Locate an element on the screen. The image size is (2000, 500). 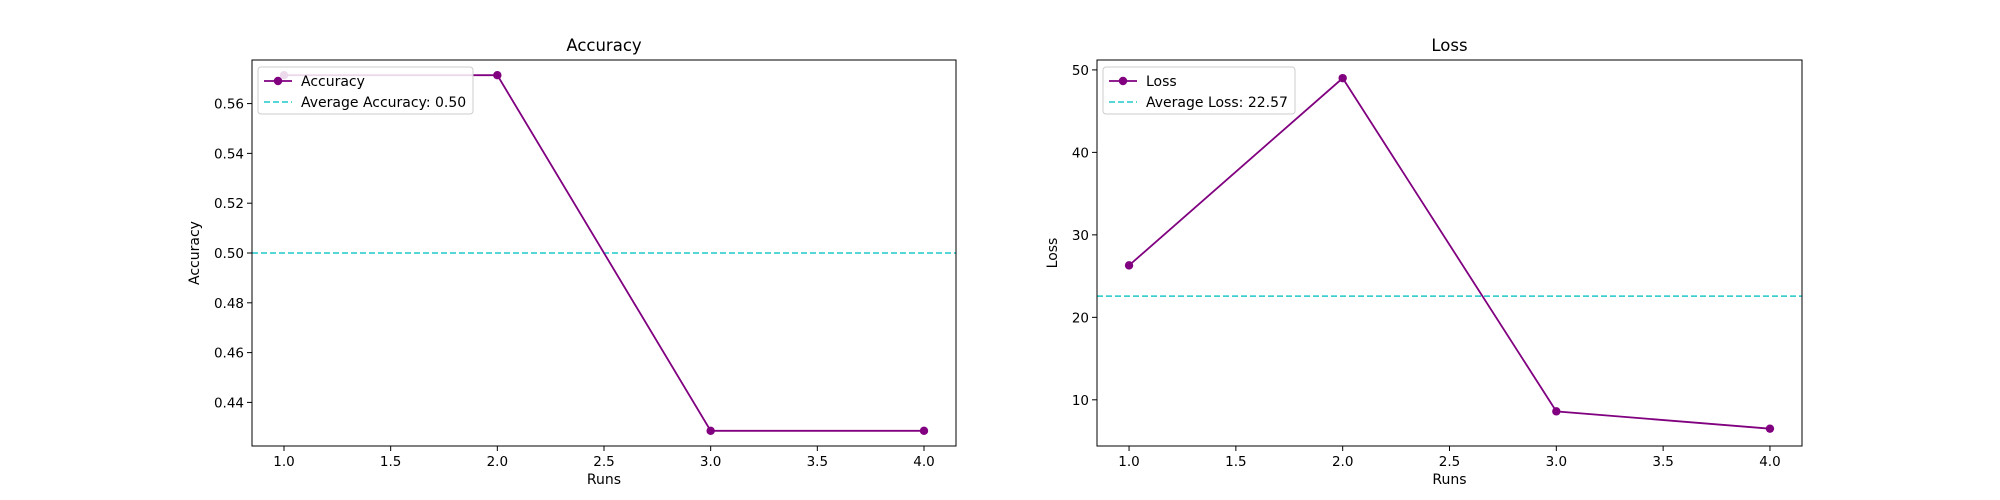
y-tick-label: 0.52 is located at coordinates (229, 204).